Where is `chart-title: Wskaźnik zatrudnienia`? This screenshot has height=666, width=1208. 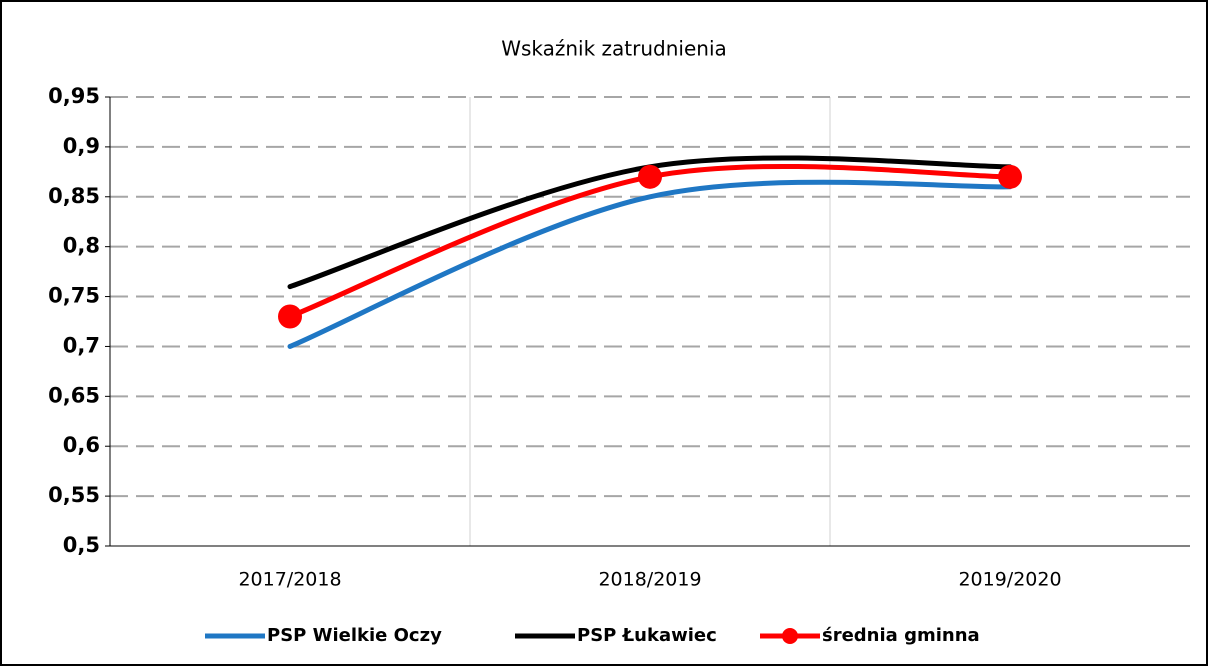
chart-title: Wskaźnik zatrudnienia is located at coordinates (614, 49).